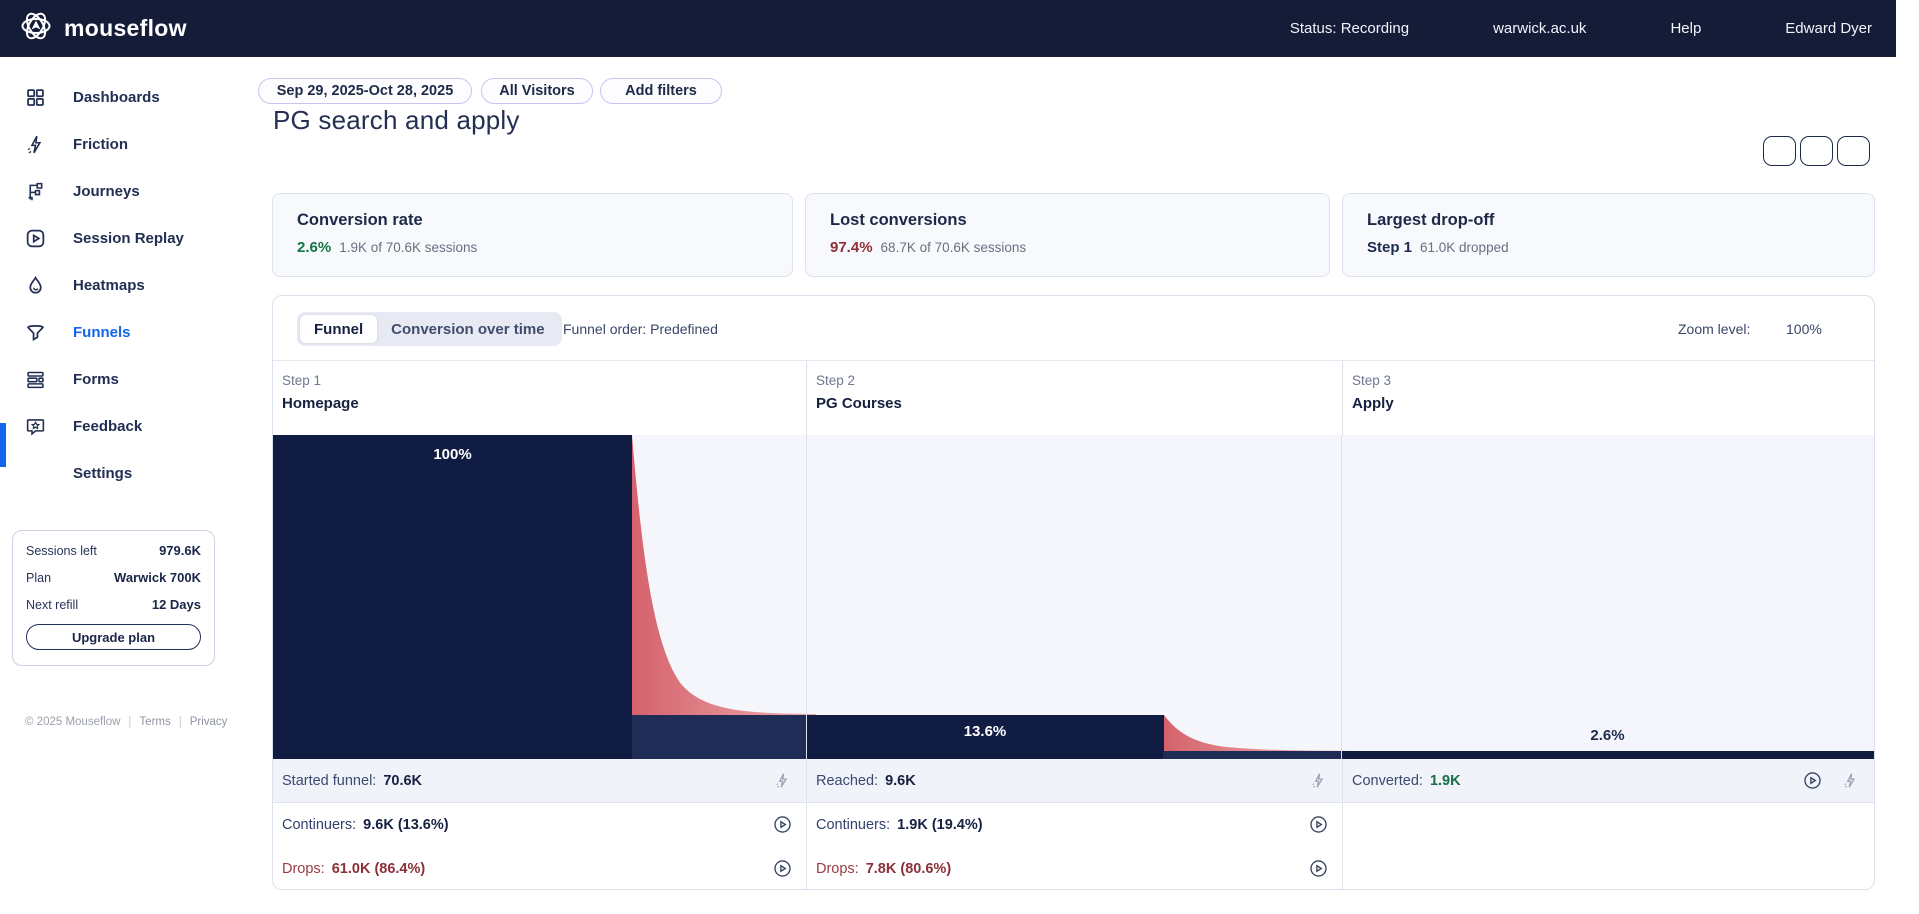  Describe the element at coordinates (661, 91) in the screenshot. I see `add-filters-button: Add filters` at that location.